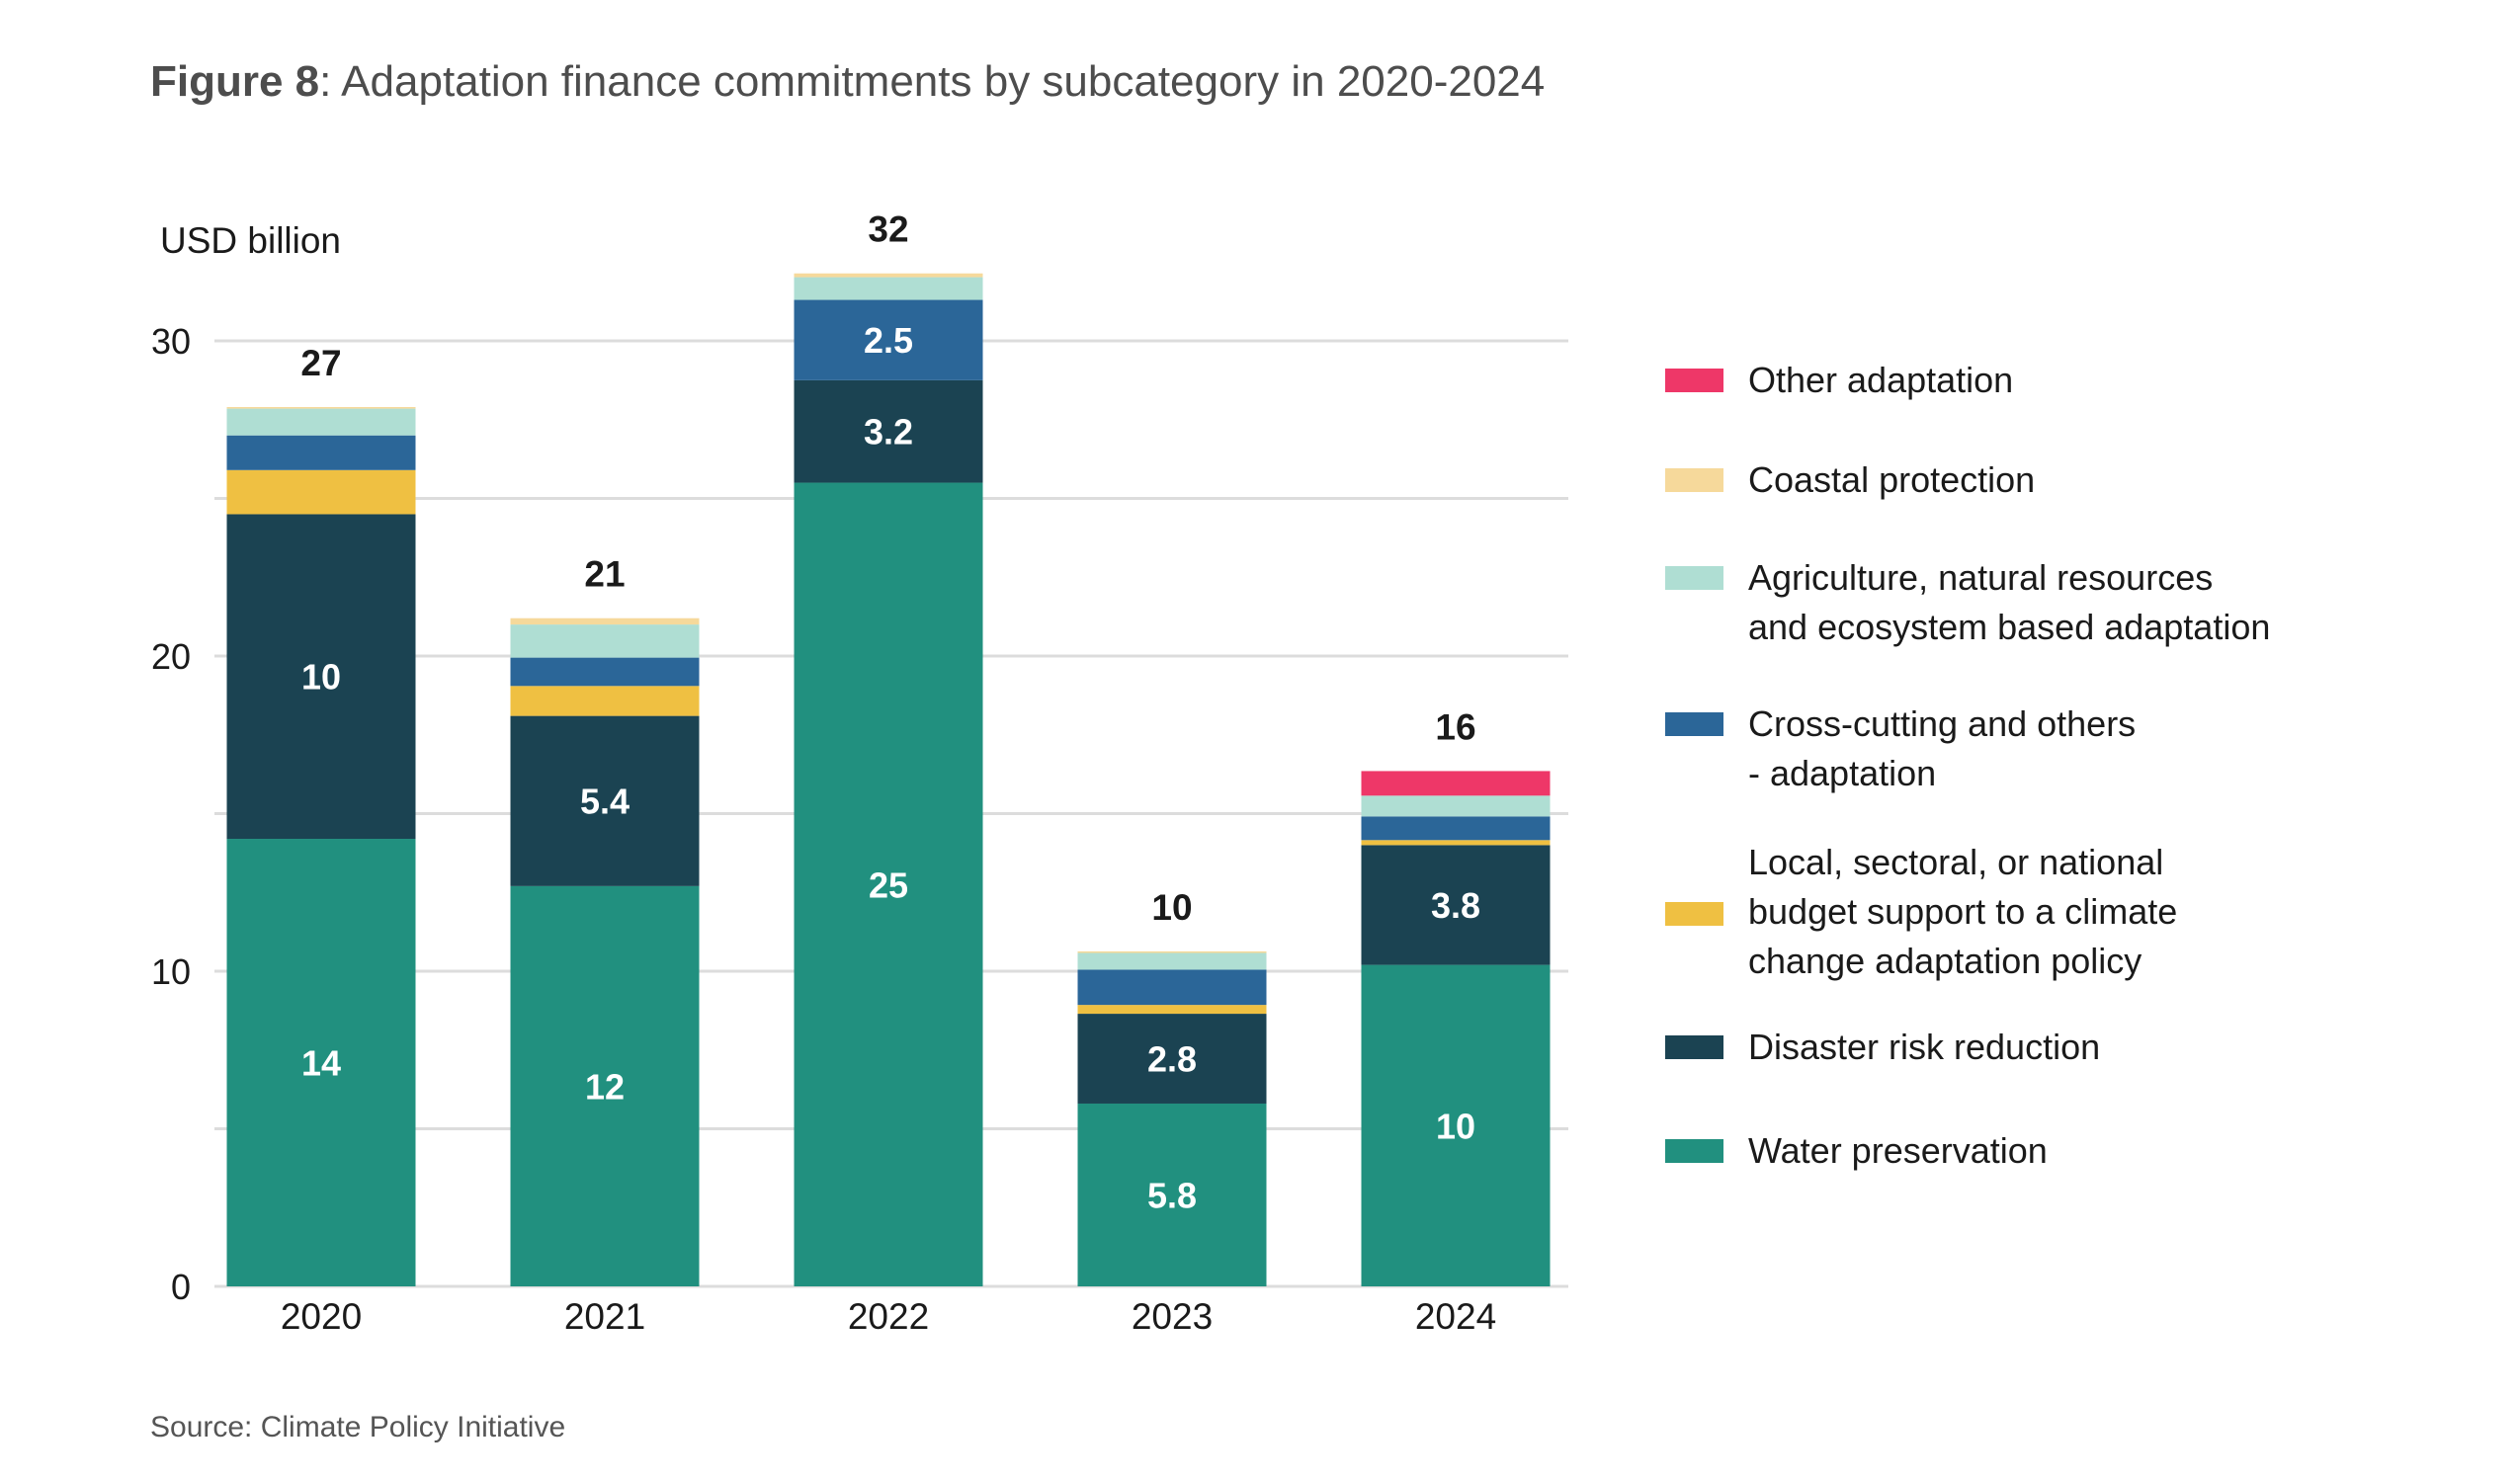 This screenshot has height=1482, width=2520. I want to click on legend-label: Other adaptation, so click(1881, 380).